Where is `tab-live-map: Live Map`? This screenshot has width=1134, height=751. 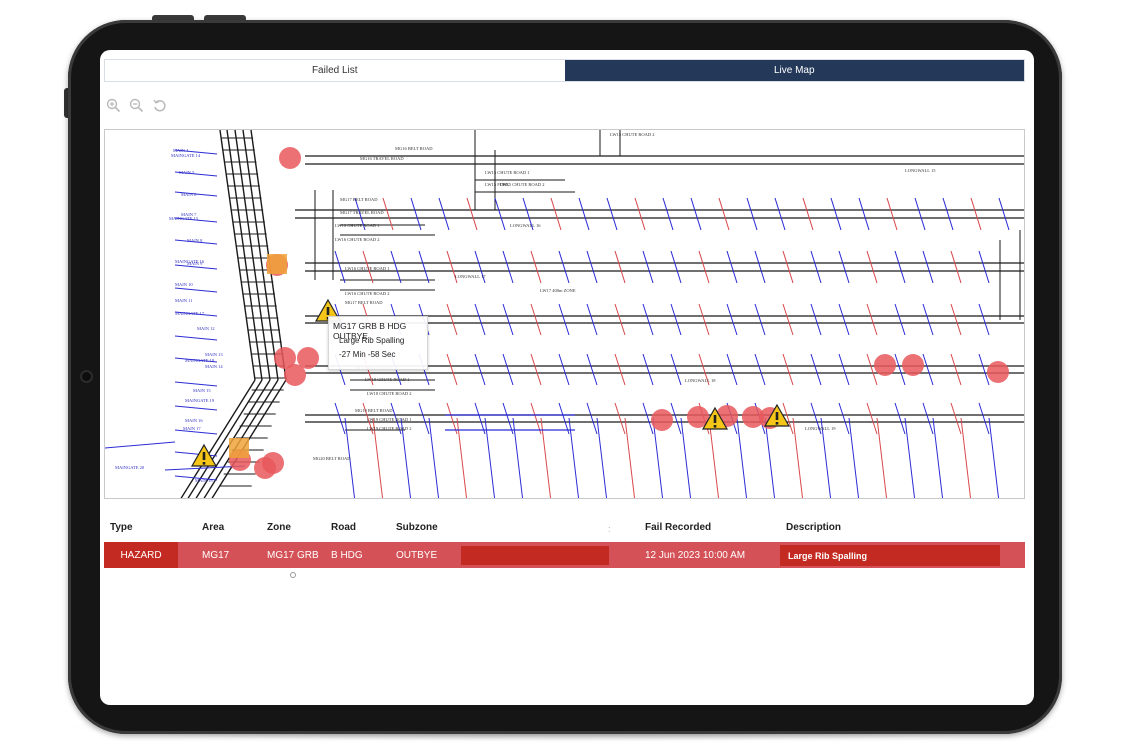 tab-live-map: Live Map is located at coordinates (794, 70).